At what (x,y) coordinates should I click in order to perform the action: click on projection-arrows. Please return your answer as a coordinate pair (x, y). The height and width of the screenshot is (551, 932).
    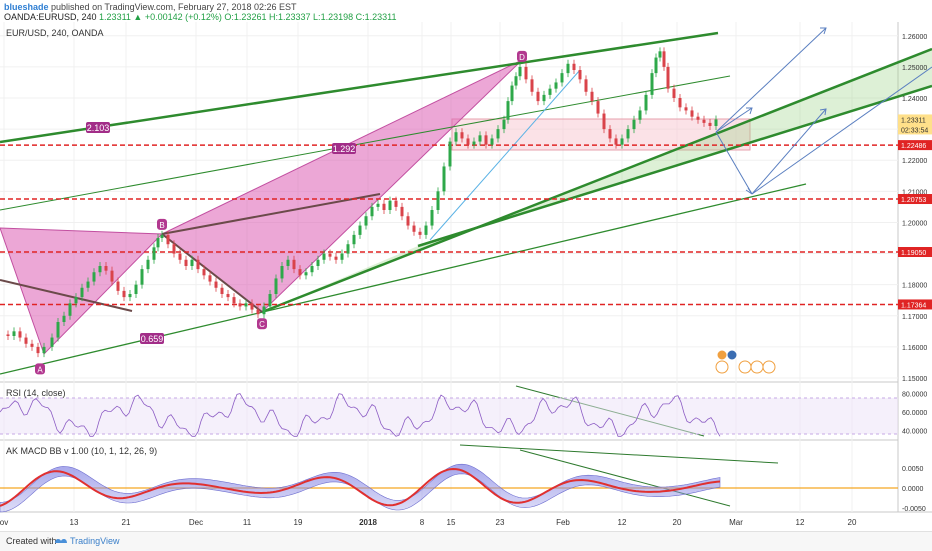
    Looking at the image, I should click on (823, 111).